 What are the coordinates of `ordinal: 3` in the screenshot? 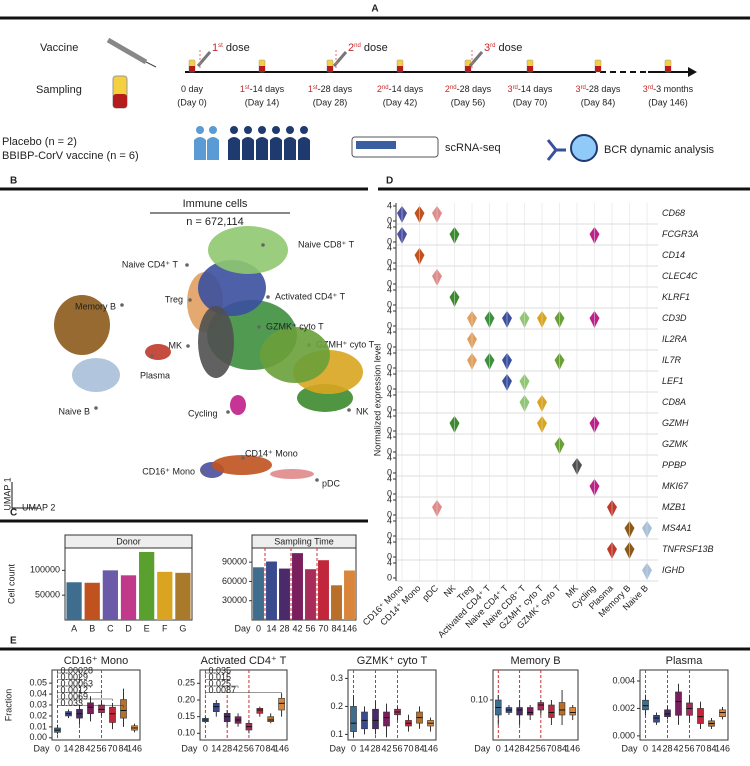 It's located at (510, 89).